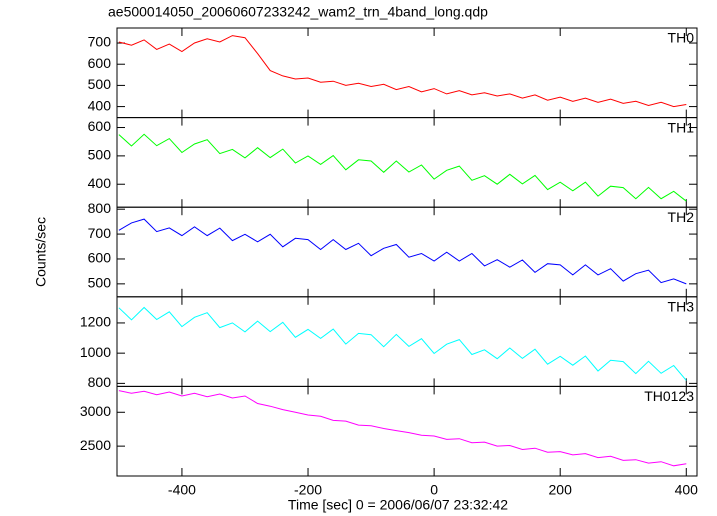  I want to click on x-tick-label: -400, so click(182, 490).